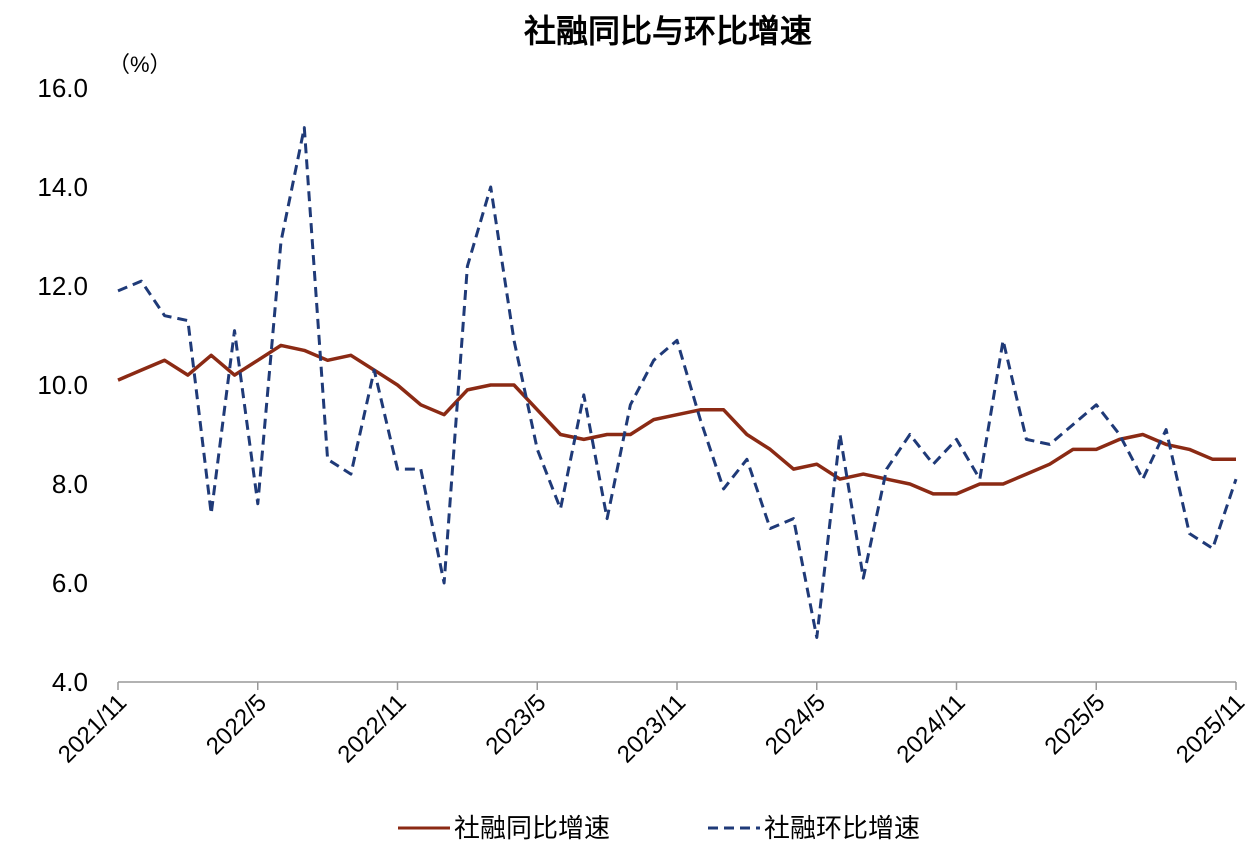  Describe the element at coordinates (651, 728) in the screenshot. I see `x-tick-label: 2023/11` at that location.